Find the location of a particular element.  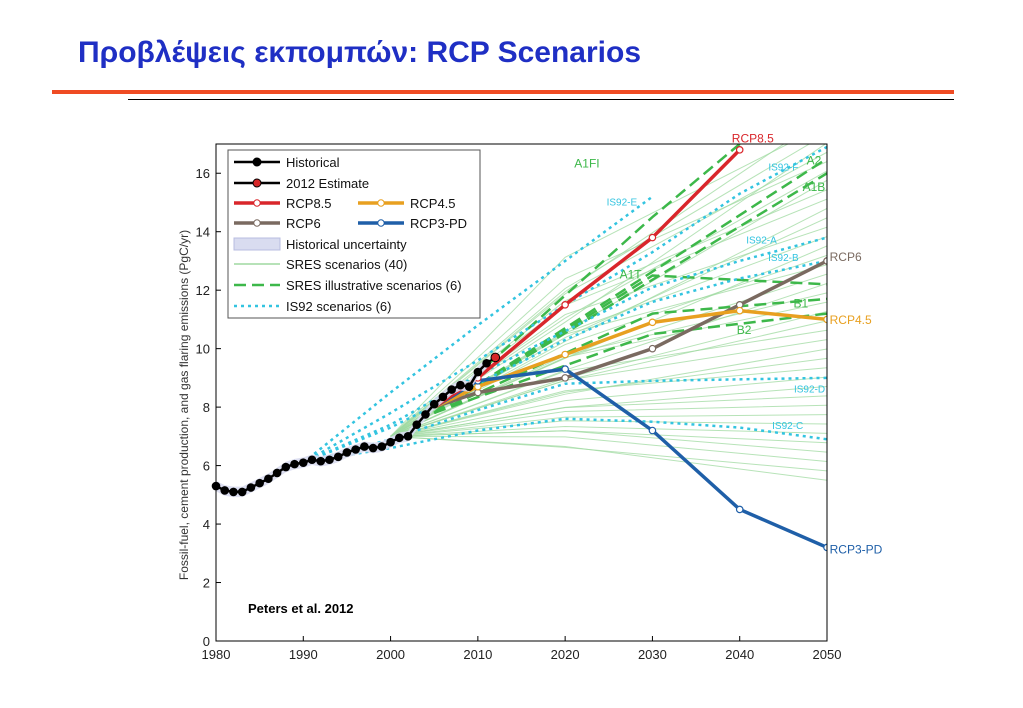

legend-label: IS92 scenarios (6) is located at coordinates (339, 306).